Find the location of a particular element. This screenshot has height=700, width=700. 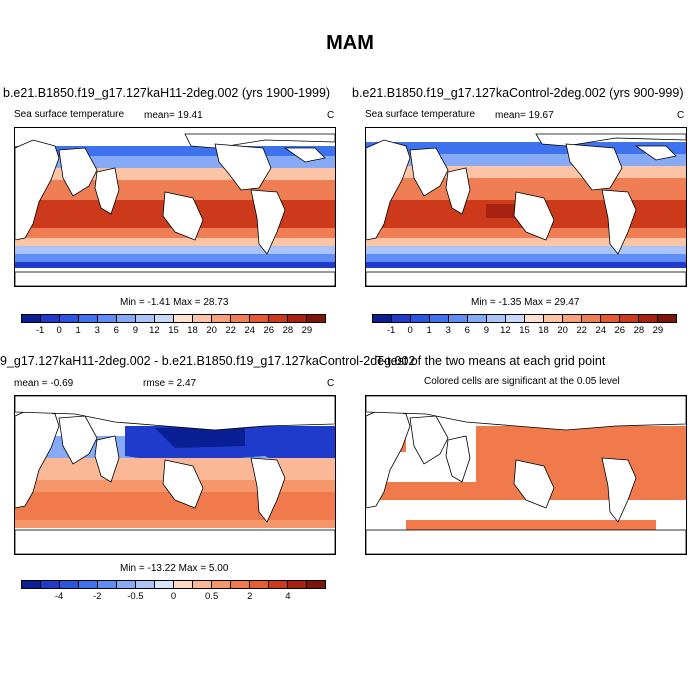

sst-map-h11 is located at coordinates (175, 207).